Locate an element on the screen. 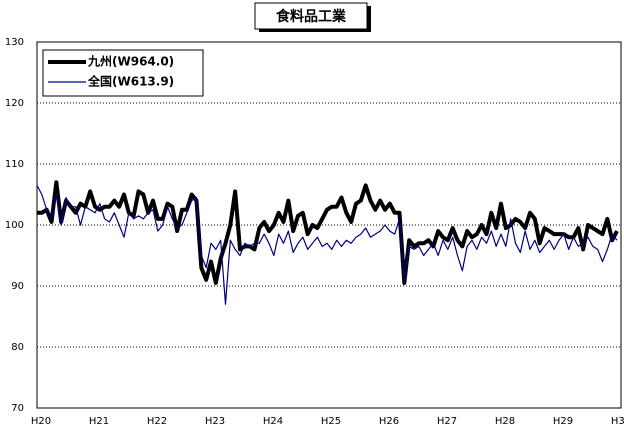 Image resolution: width=624 pixels, height=432 pixels. legend-label: 九州(W964.0) is located at coordinates (130, 61).